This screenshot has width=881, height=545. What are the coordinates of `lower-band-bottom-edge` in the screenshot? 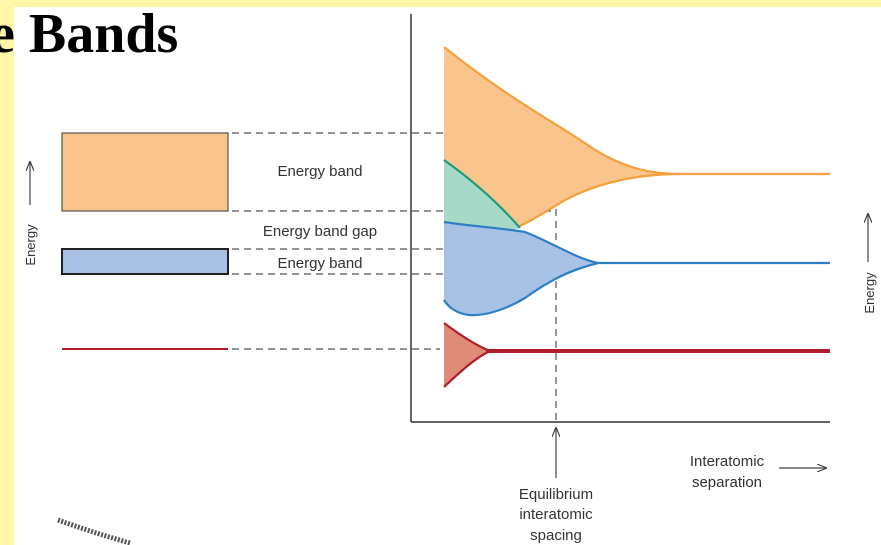 It's located at (521, 289).